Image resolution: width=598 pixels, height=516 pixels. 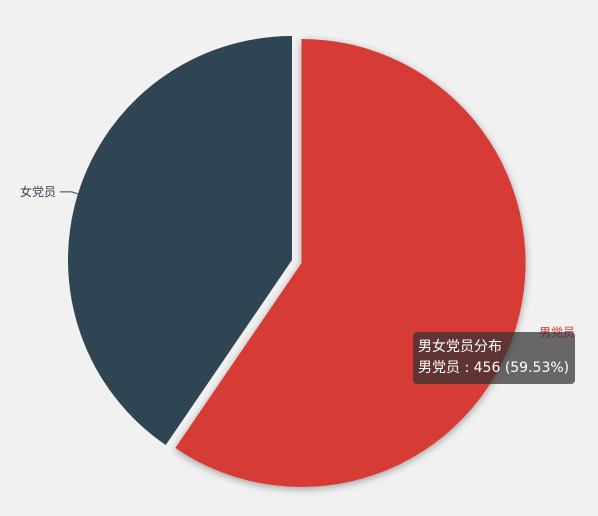 What do you see at coordinates (487, 368) in the screenshot?
I see `tooltip-value: 456` at bounding box center [487, 368].